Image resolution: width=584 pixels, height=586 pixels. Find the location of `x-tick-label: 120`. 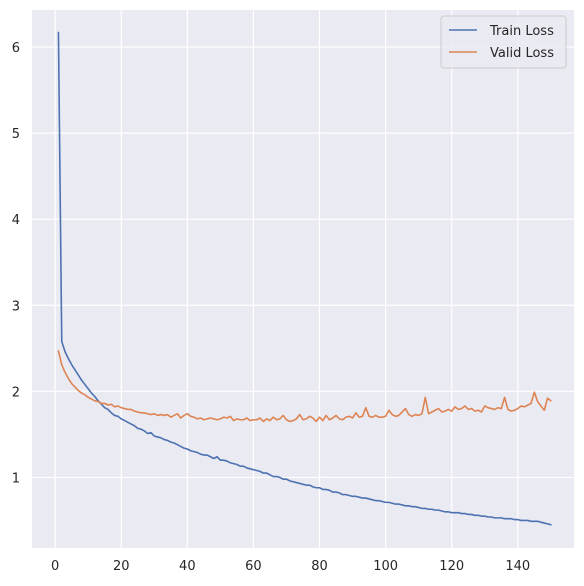

x-tick-label: 120 is located at coordinates (451, 566).